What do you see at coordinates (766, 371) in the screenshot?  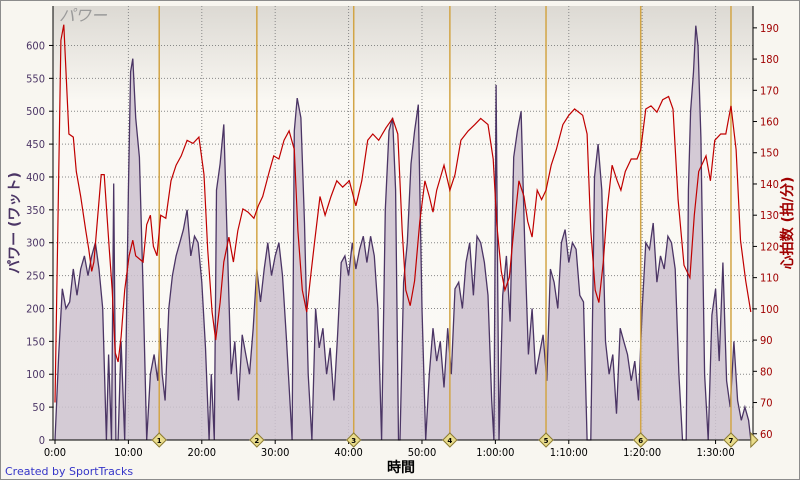 I see `right-y-tick-label: 80` at bounding box center [766, 371].